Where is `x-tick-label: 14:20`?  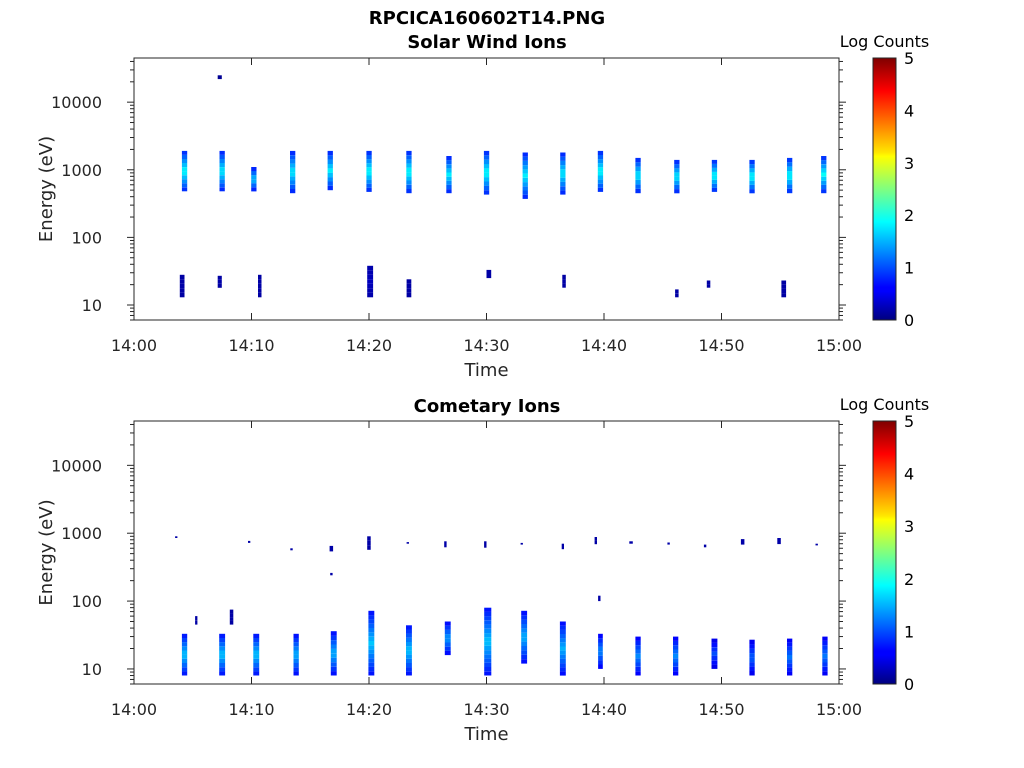 x-tick-label: 14:20 is located at coordinates (369, 709).